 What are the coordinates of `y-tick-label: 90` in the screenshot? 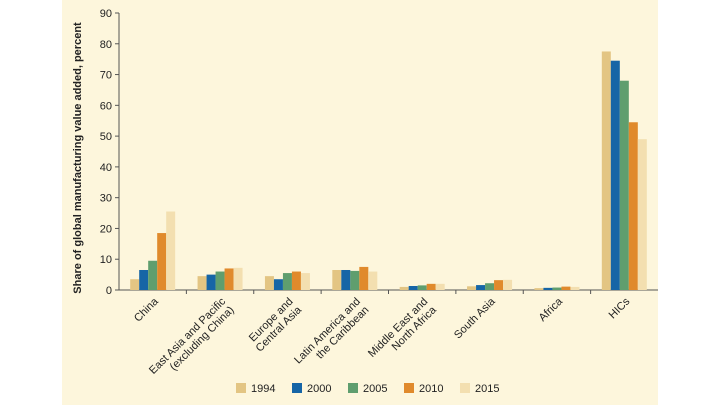 It's located at (106, 14).